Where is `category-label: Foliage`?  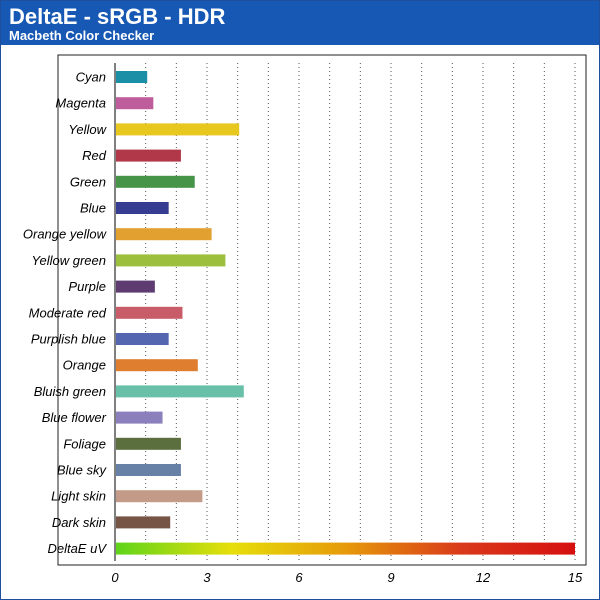
category-label: Foliage is located at coordinates (84, 443).